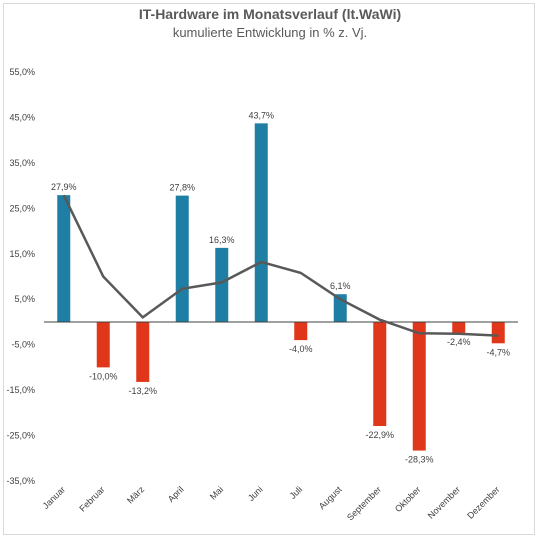 This screenshot has height=540, width=540. What do you see at coordinates (176, 494) in the screenshot?
I see `x-tick-label: April` at bounding box center [176, 494].